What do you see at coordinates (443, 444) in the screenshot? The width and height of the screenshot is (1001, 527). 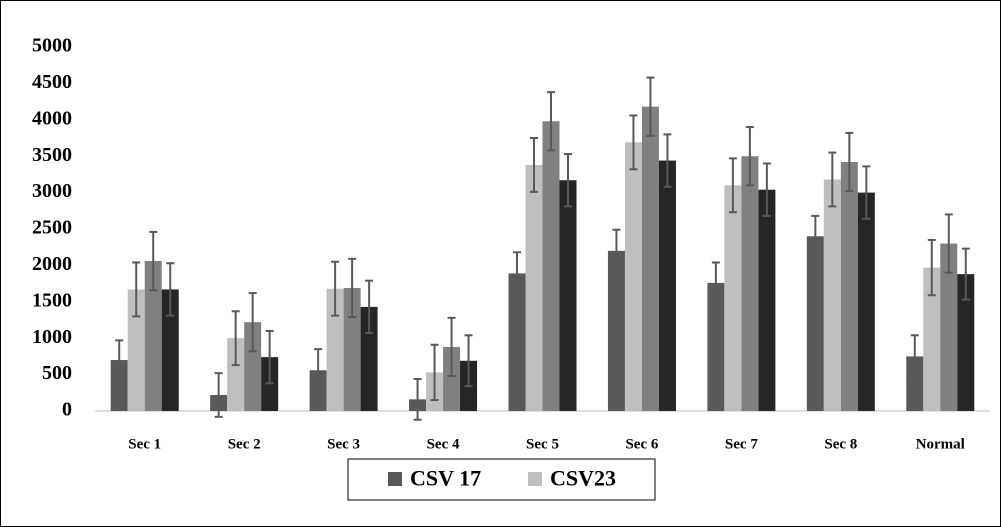 I see `x-tick-label: Sec 4` at bounding box center [443, 444].